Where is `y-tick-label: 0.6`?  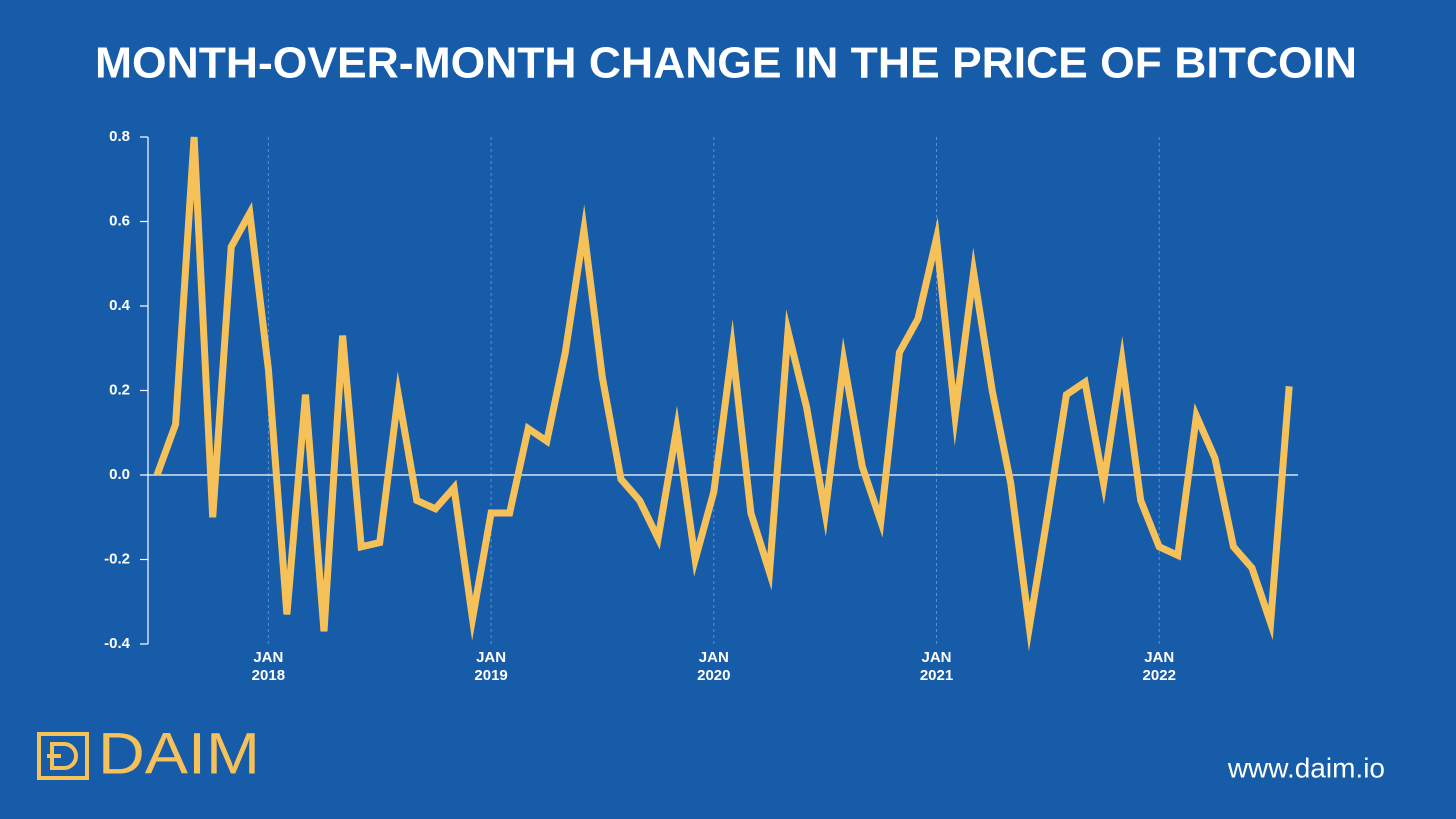
y-tick-label: 0.6 is located at coordinates (119, 220).